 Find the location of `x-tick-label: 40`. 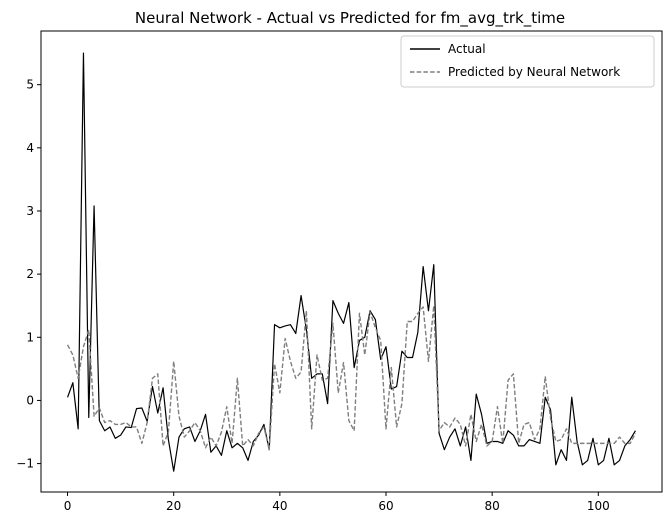

x-tick-label: 40 is located at coordinates (279, 506).